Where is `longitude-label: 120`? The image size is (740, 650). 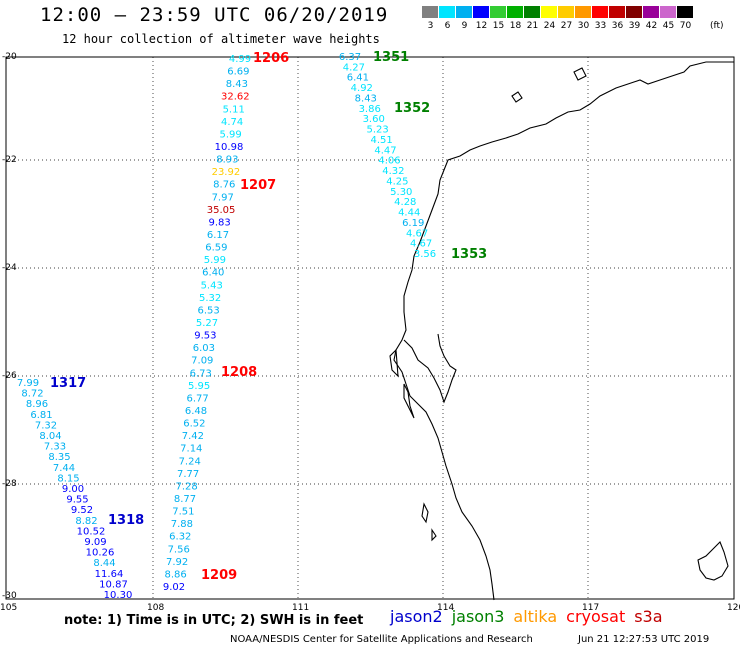
longitude-label: 120 is located at coordinates (733, 608).